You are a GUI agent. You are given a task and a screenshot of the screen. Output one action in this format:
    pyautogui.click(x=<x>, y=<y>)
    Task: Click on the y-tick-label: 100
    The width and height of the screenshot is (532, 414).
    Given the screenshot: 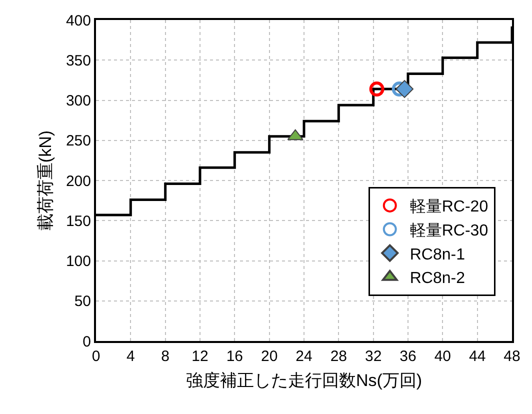 What is the action you would take?
    pyautogui.click(x=78, y=261)
    